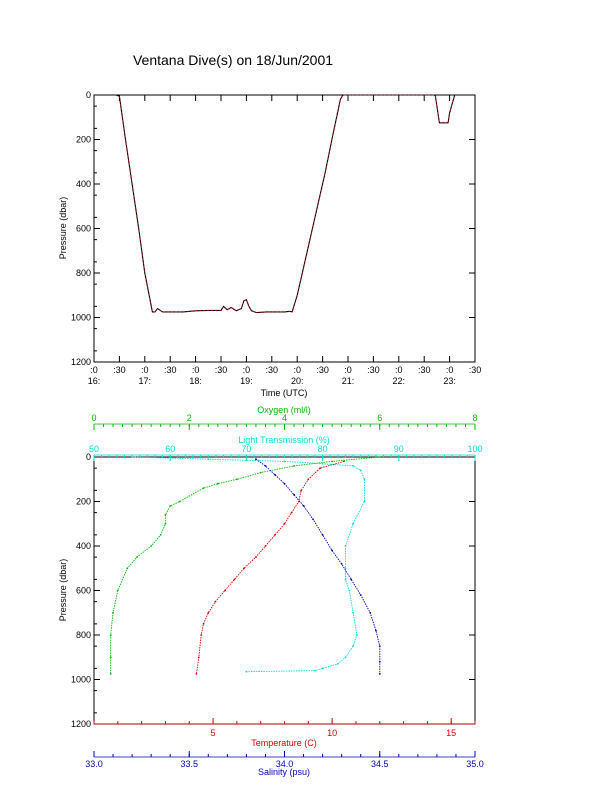  I want to click on salinity-tick-label: 33.5, so click(189, 764).